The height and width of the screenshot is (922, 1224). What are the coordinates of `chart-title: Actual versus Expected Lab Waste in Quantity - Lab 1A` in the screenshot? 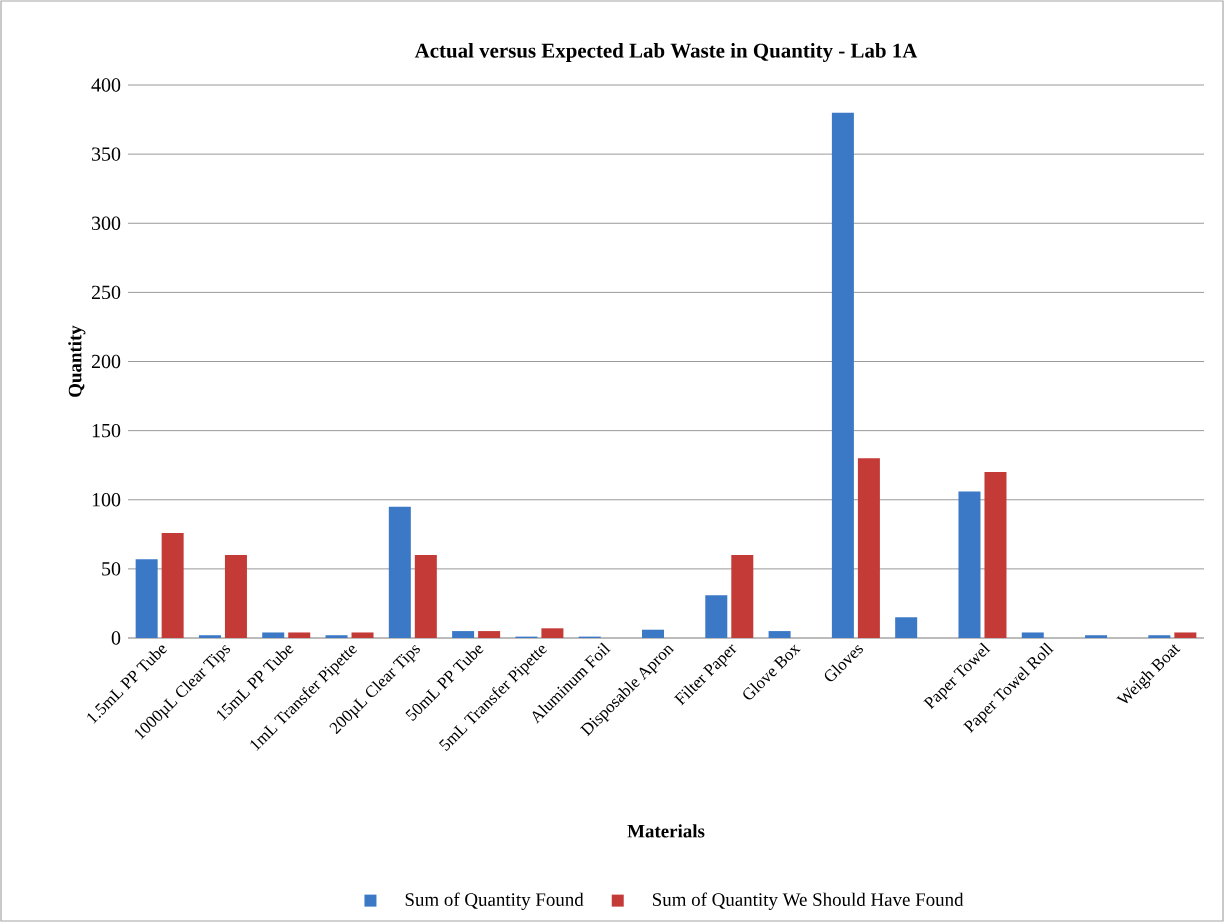 It's located at (666, 52).